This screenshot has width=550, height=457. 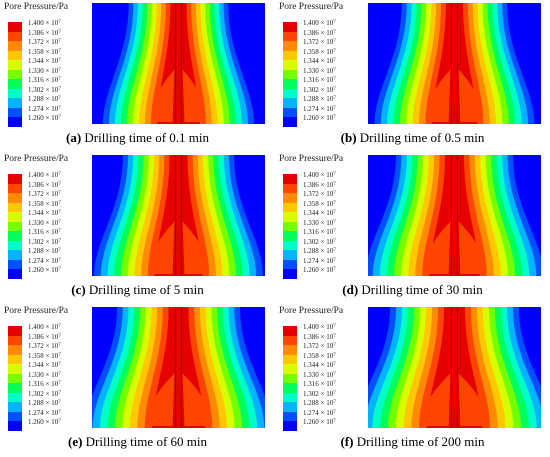 I want to click on panel-caption: (c) Drilling time of 5 min, so click(x=137, y=289).